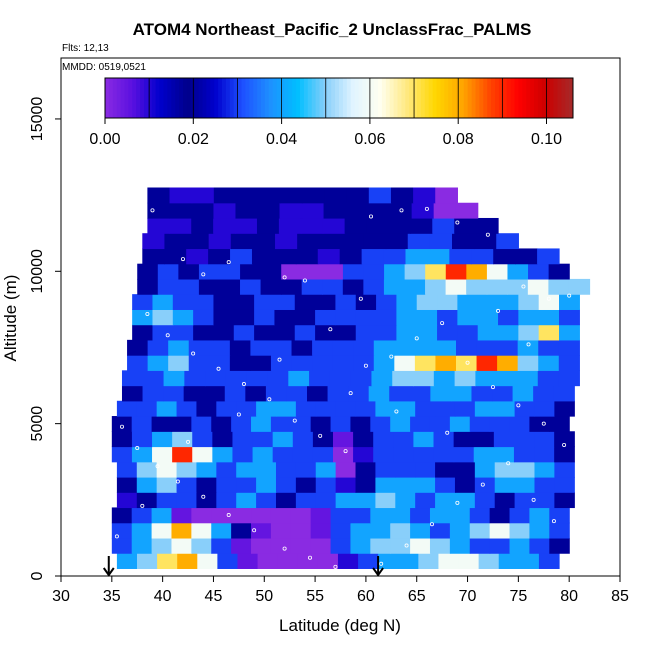 This screenshot has height=650, width=650. What do you see at coordinates (264, 596) in the screenshot?
I see `x-tick-label: 50` at bounding box center [264, 596].